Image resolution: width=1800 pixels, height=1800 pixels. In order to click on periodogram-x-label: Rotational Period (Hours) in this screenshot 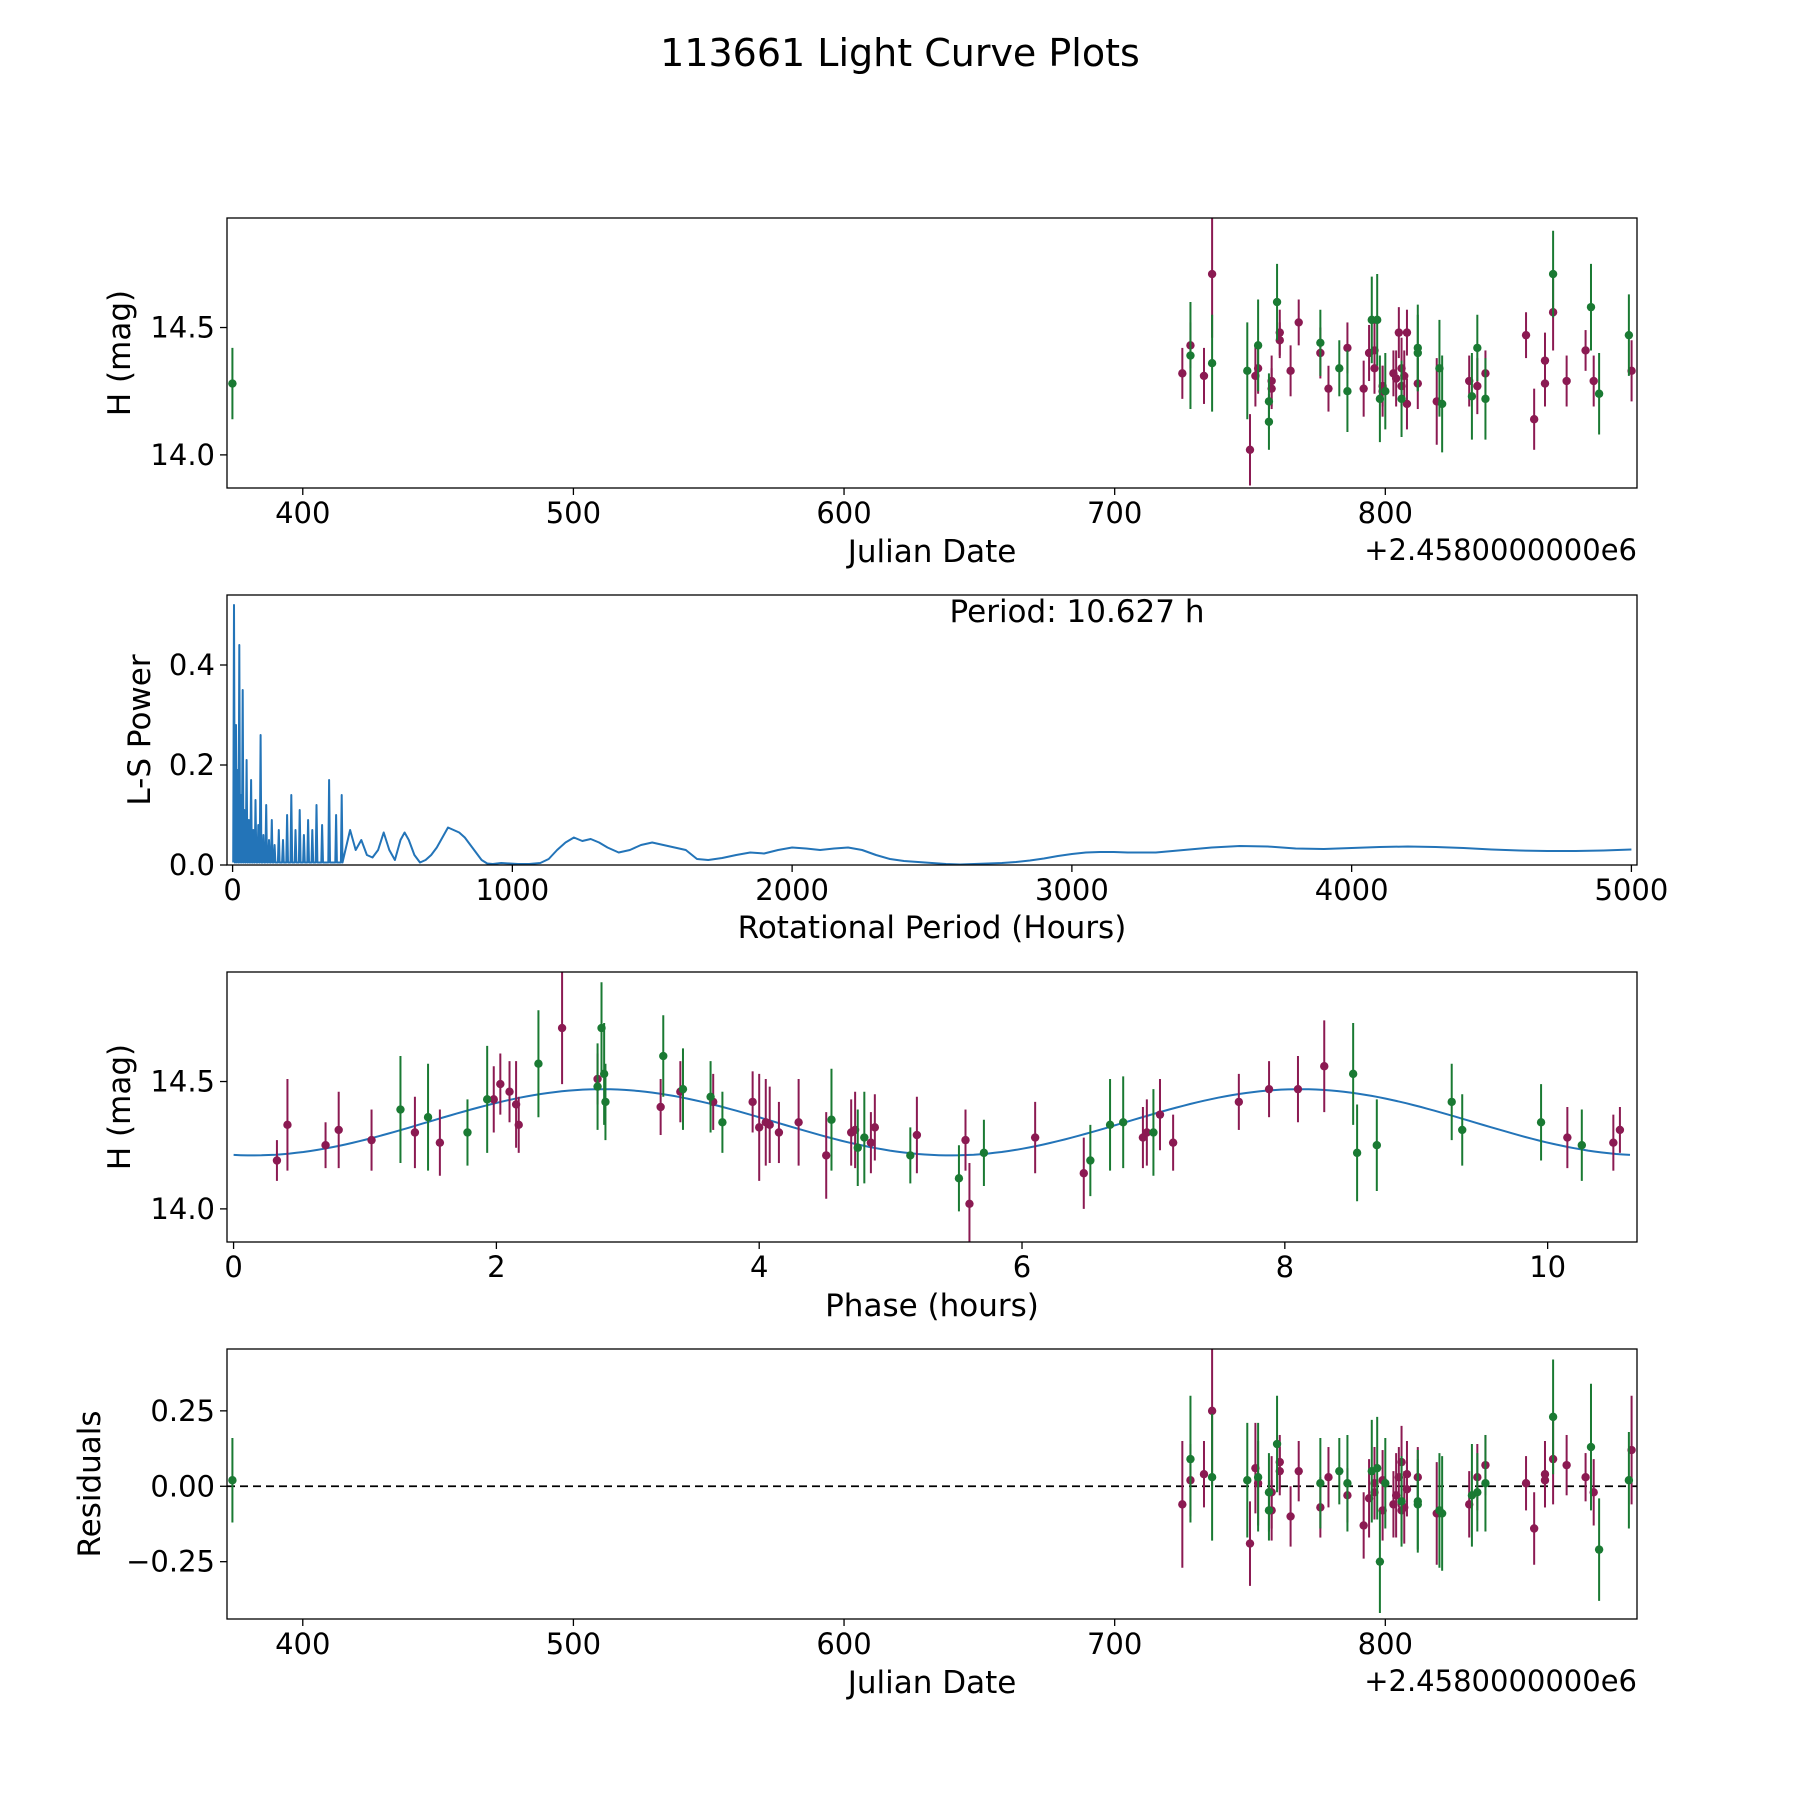, I will do `click(932, 928)`.